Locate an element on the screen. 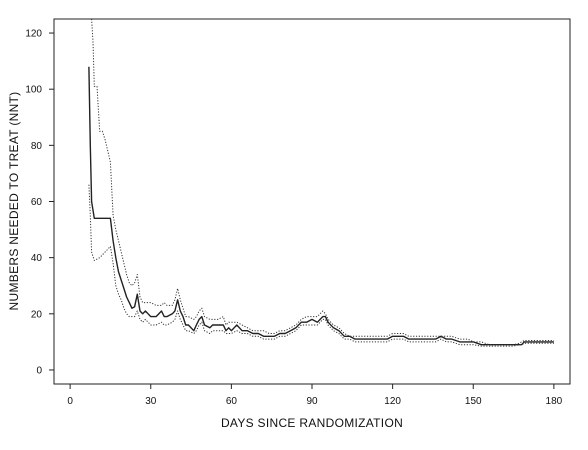 The image size is (588, 450). x-tick-label: 150 is located at coordinates (473, 401).